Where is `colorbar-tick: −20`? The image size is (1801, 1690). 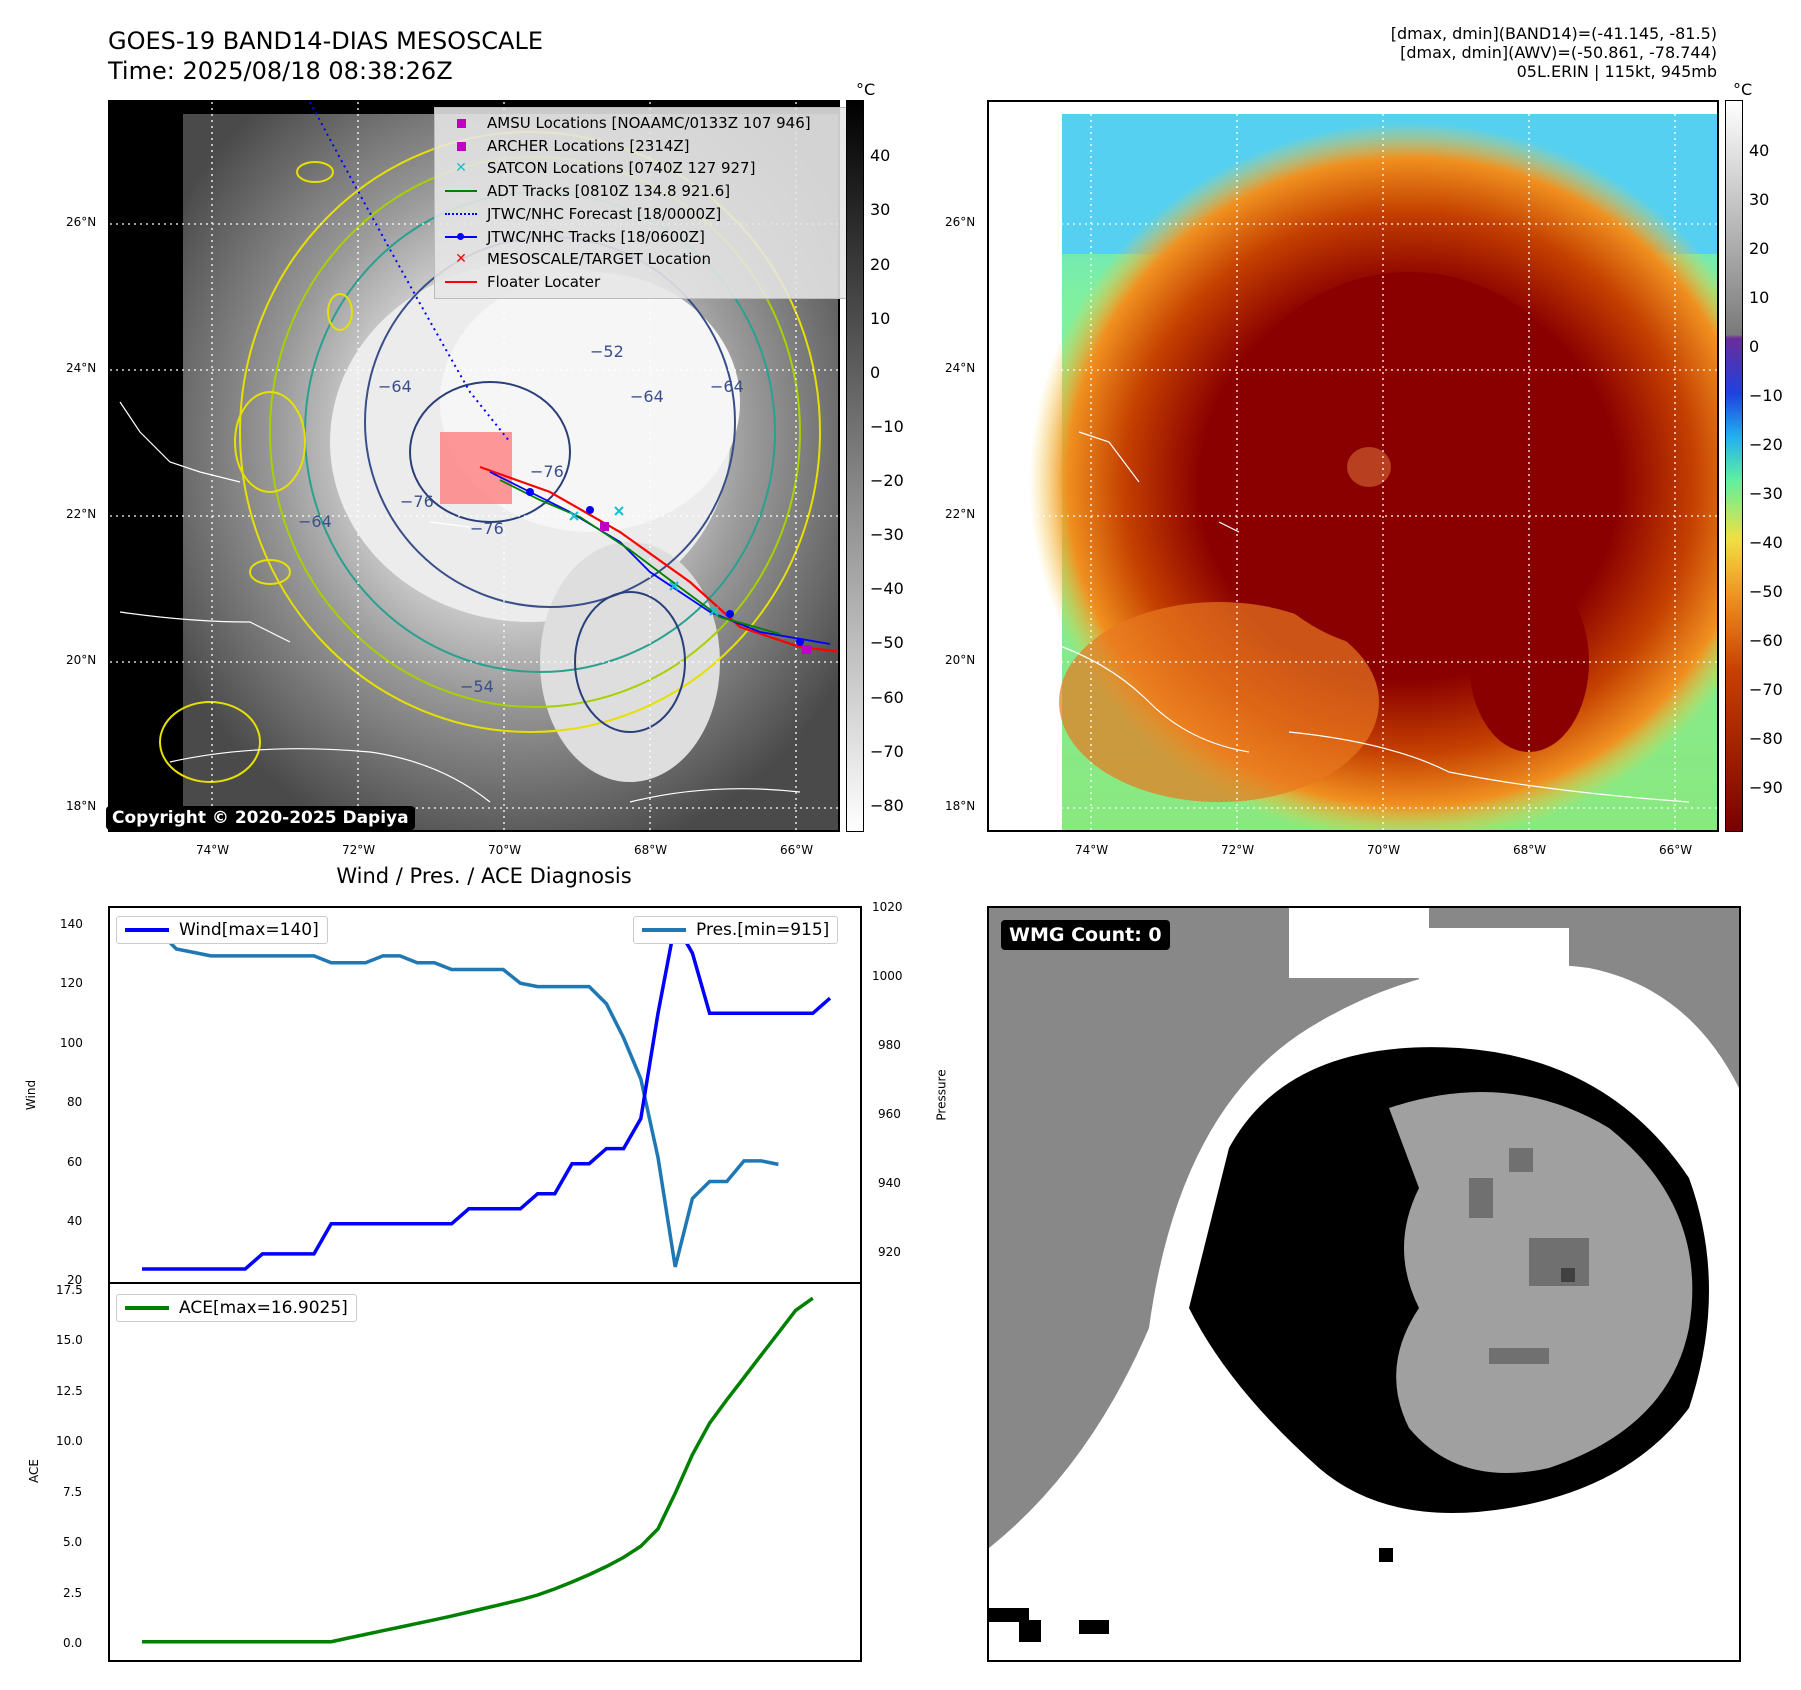 colorbar-tick: −20 is located at coordinates (887, 480).